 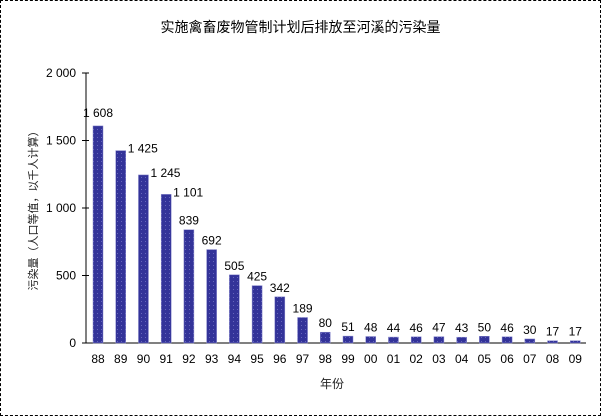 What do you see at coordinates (439, 328) in the screenshot?
I see `value-label: 47` at bounding box center [439, 328].